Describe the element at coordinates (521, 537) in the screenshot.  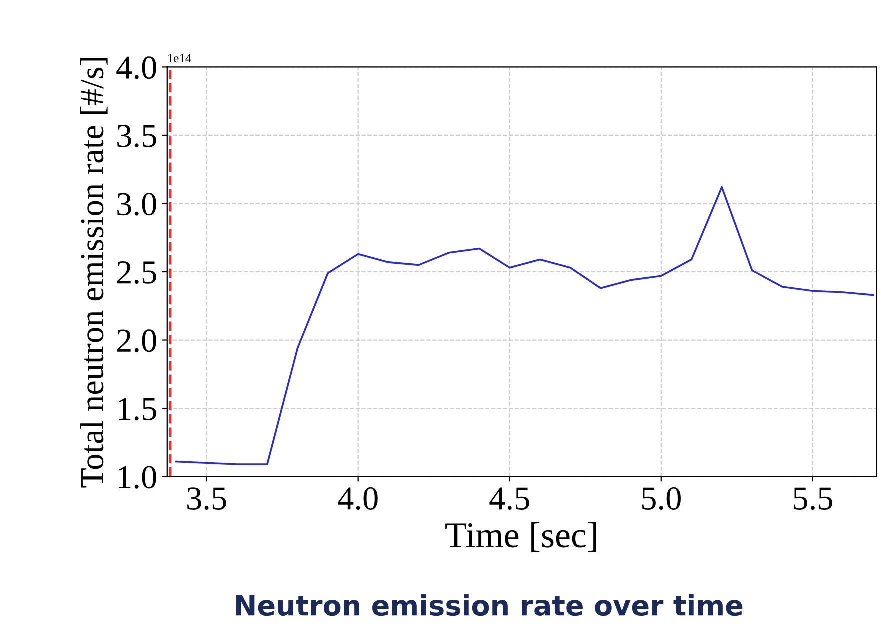
I see `x-axis-title: Time [sec]` at that location.